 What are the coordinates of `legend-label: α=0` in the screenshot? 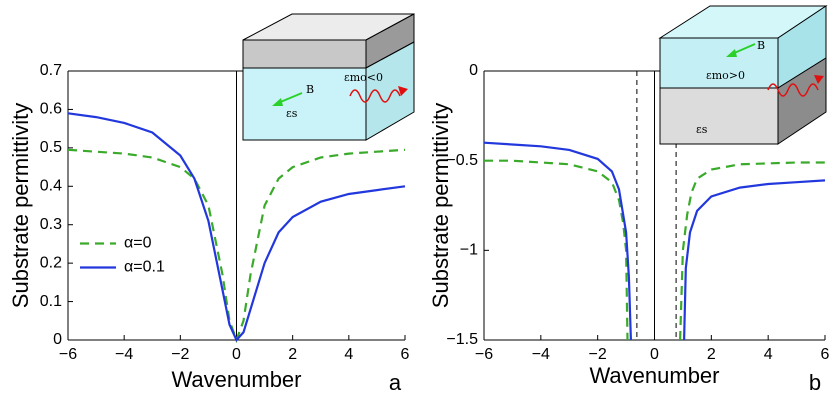 It's located at (138, 243).